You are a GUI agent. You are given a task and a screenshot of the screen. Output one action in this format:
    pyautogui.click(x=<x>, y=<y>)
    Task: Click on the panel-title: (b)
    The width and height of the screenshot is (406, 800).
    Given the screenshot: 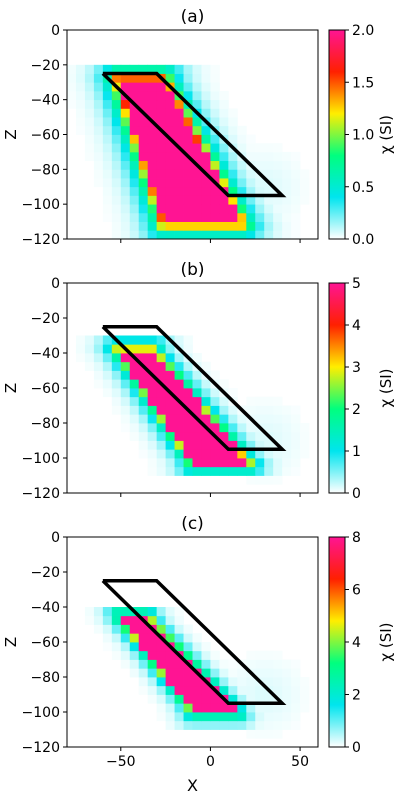 What is the action you would take?
    pyautogui.click(x=192, y=270)
    